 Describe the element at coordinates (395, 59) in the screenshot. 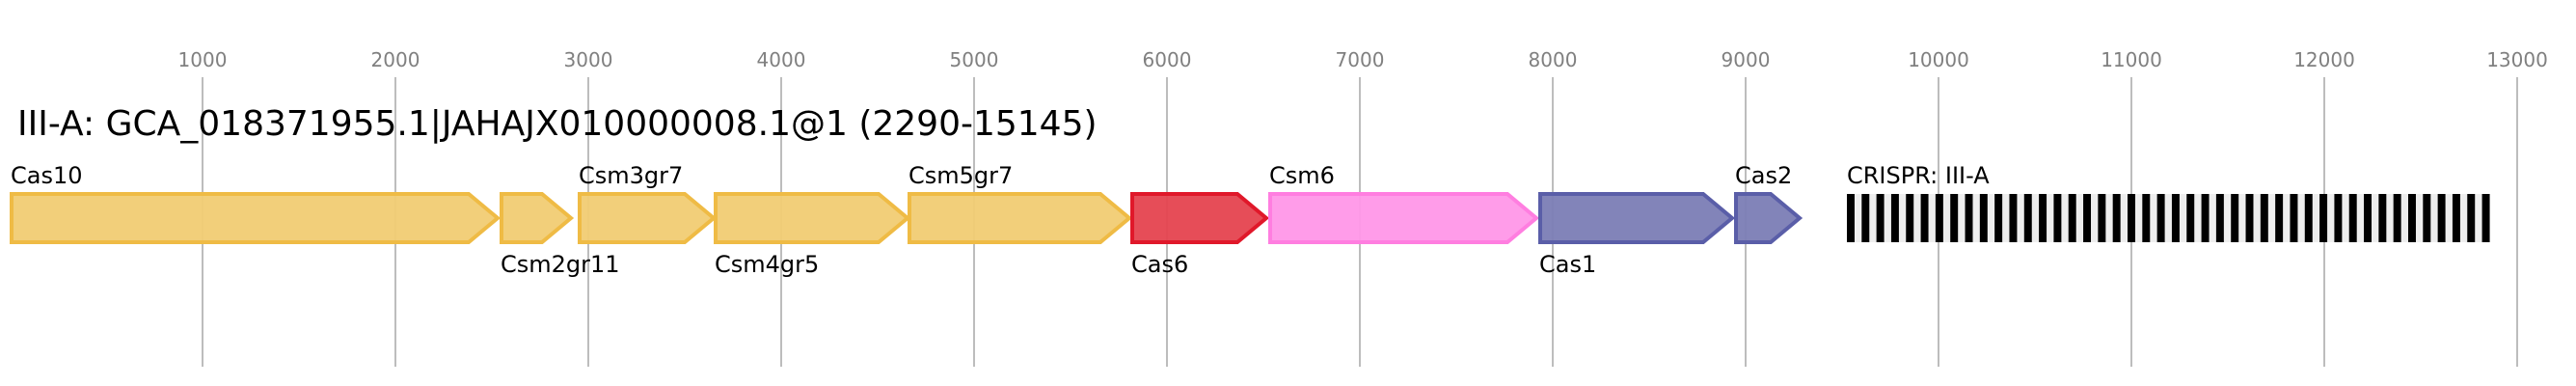

I see `tick-label: 2000` at that location.